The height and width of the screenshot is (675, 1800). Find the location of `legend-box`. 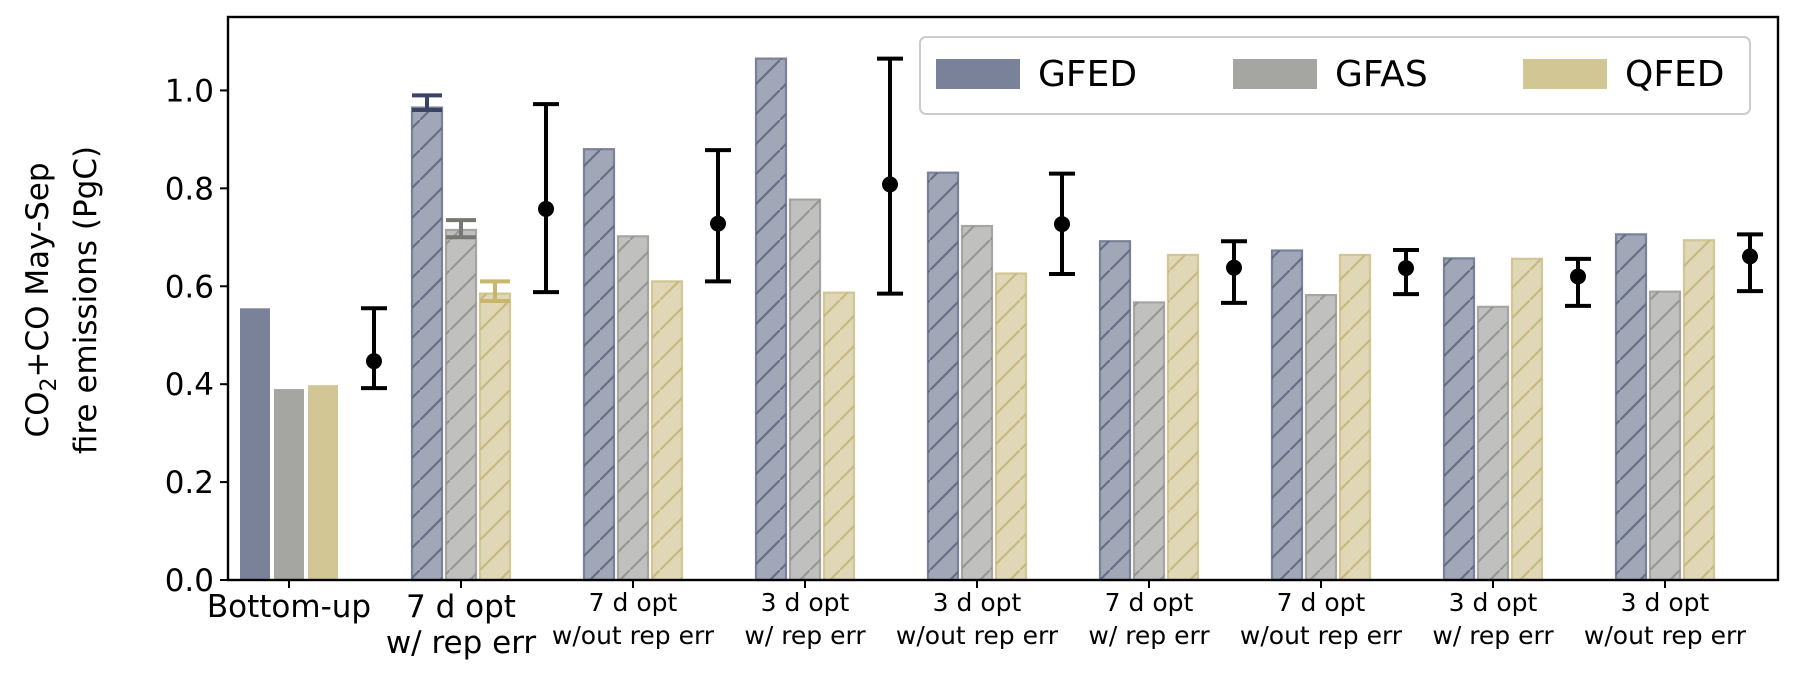

legend-box is located at coordinates (1335, 75).